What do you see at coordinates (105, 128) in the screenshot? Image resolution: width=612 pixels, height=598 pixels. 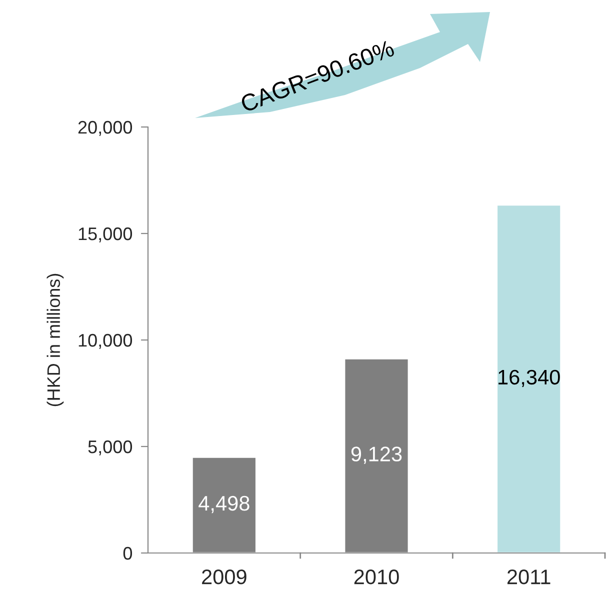 I see `y-tick-label: 20,000` at bounding box center [105, 128].